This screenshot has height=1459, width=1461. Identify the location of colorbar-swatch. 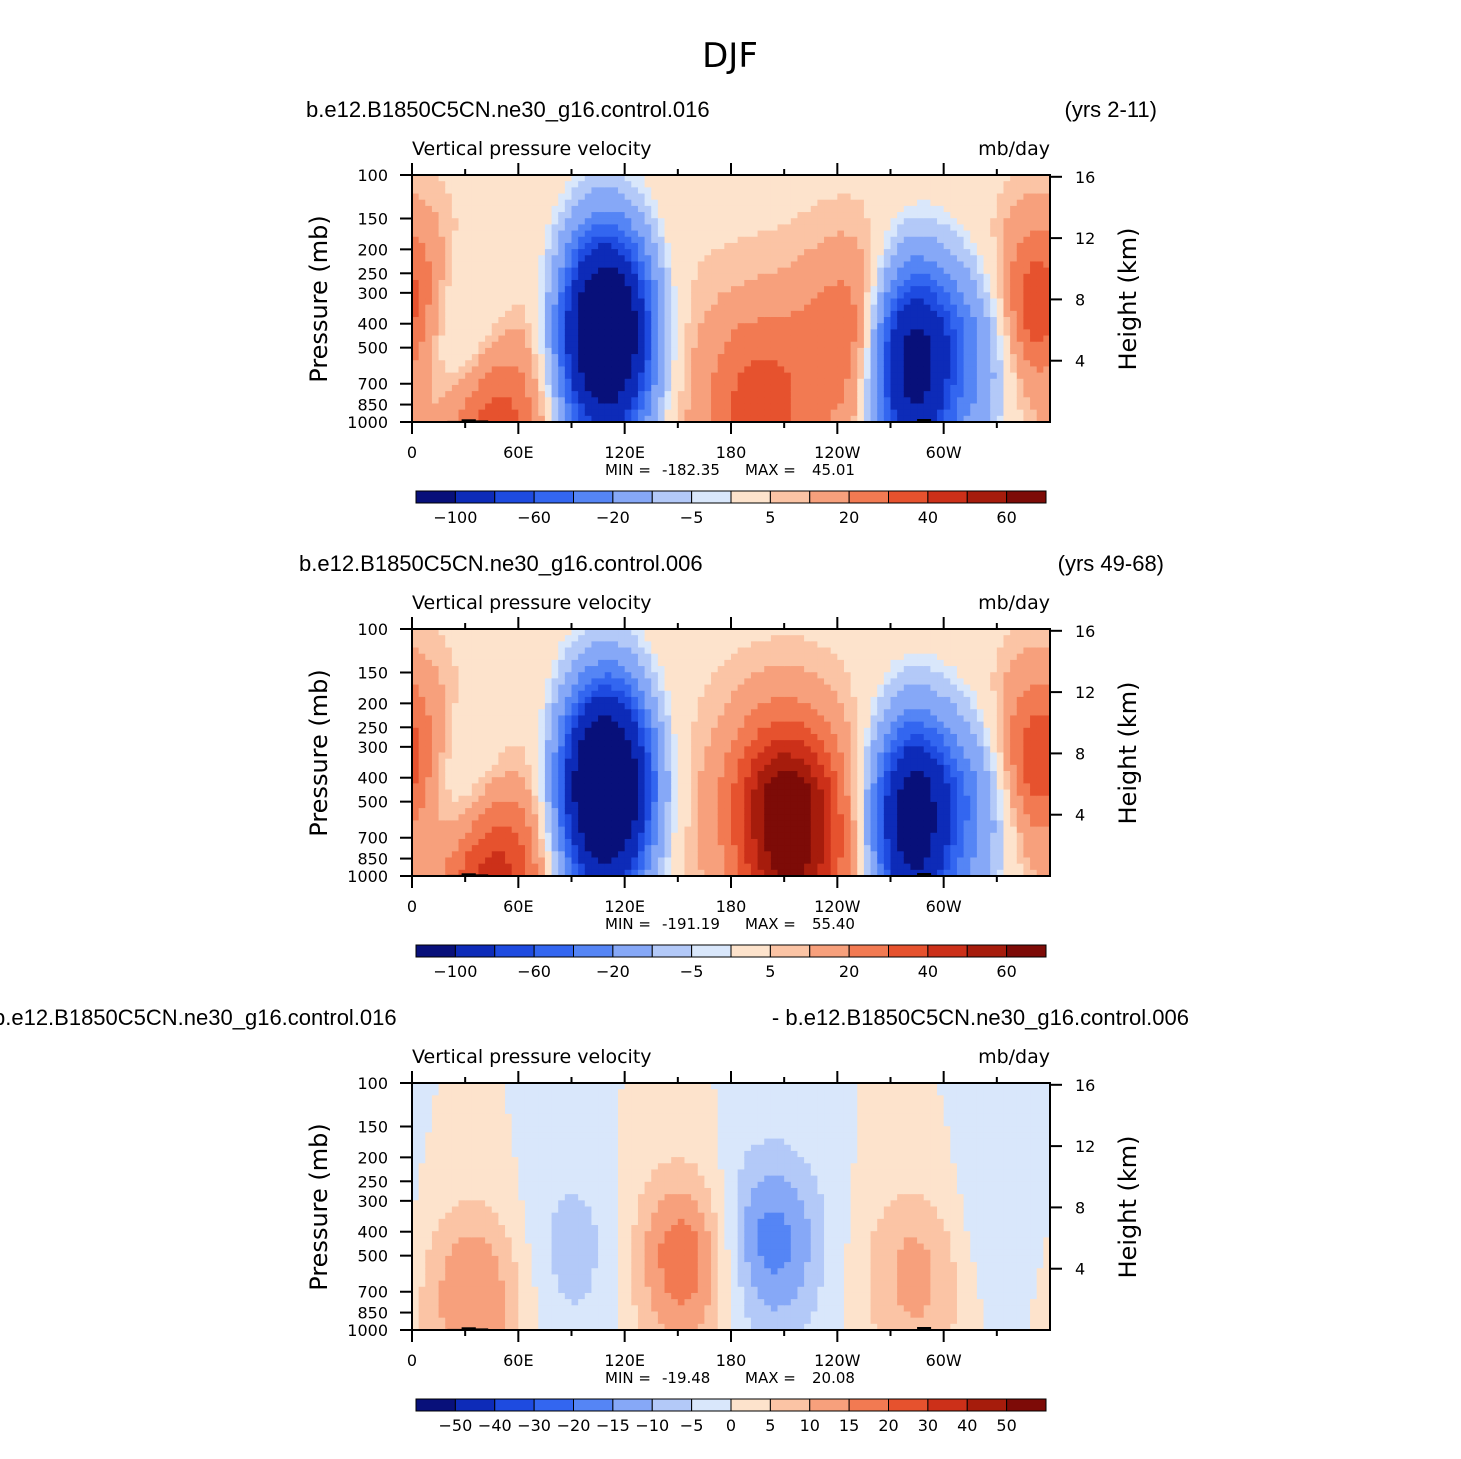
(1026, 497).